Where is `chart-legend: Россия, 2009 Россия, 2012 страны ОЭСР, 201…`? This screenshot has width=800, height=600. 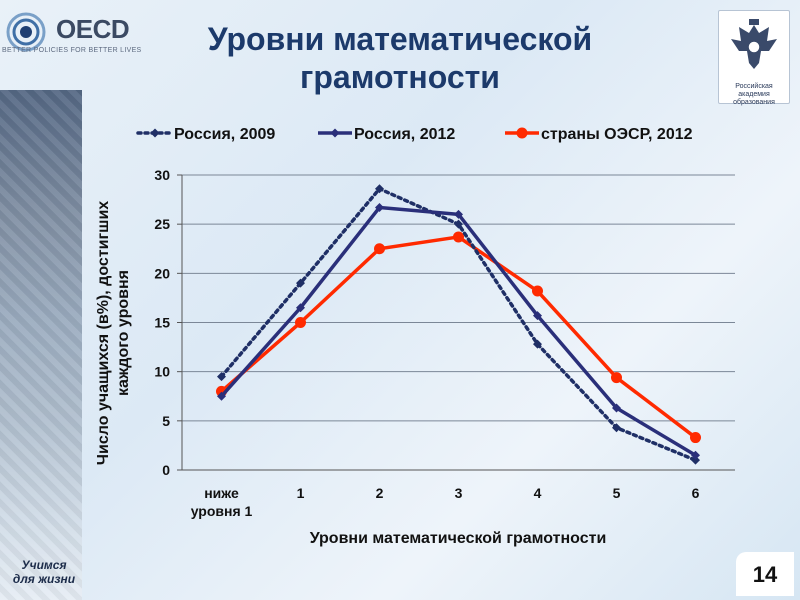 chart-legend: Россия, 2009 Россия, 2012 страны ОЭСР, 201… is located at coordinates (414, 134).